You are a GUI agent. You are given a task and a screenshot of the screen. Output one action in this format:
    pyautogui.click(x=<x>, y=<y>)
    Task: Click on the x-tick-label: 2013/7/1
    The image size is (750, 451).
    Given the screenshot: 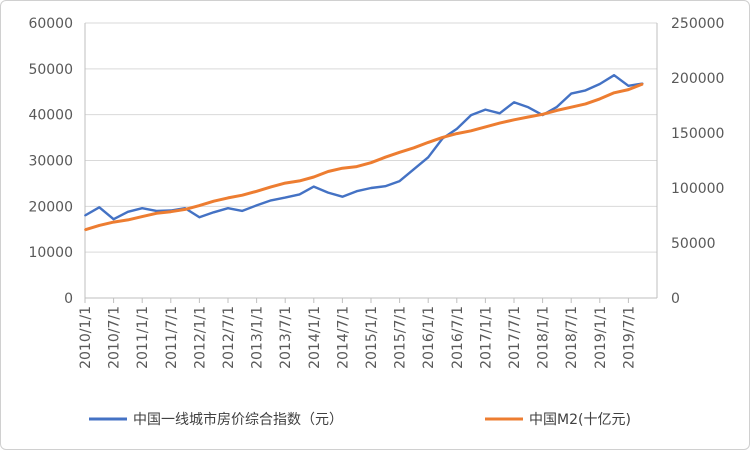 What is the action you would take?
    pyautogui.click(x=286, y=337)
    